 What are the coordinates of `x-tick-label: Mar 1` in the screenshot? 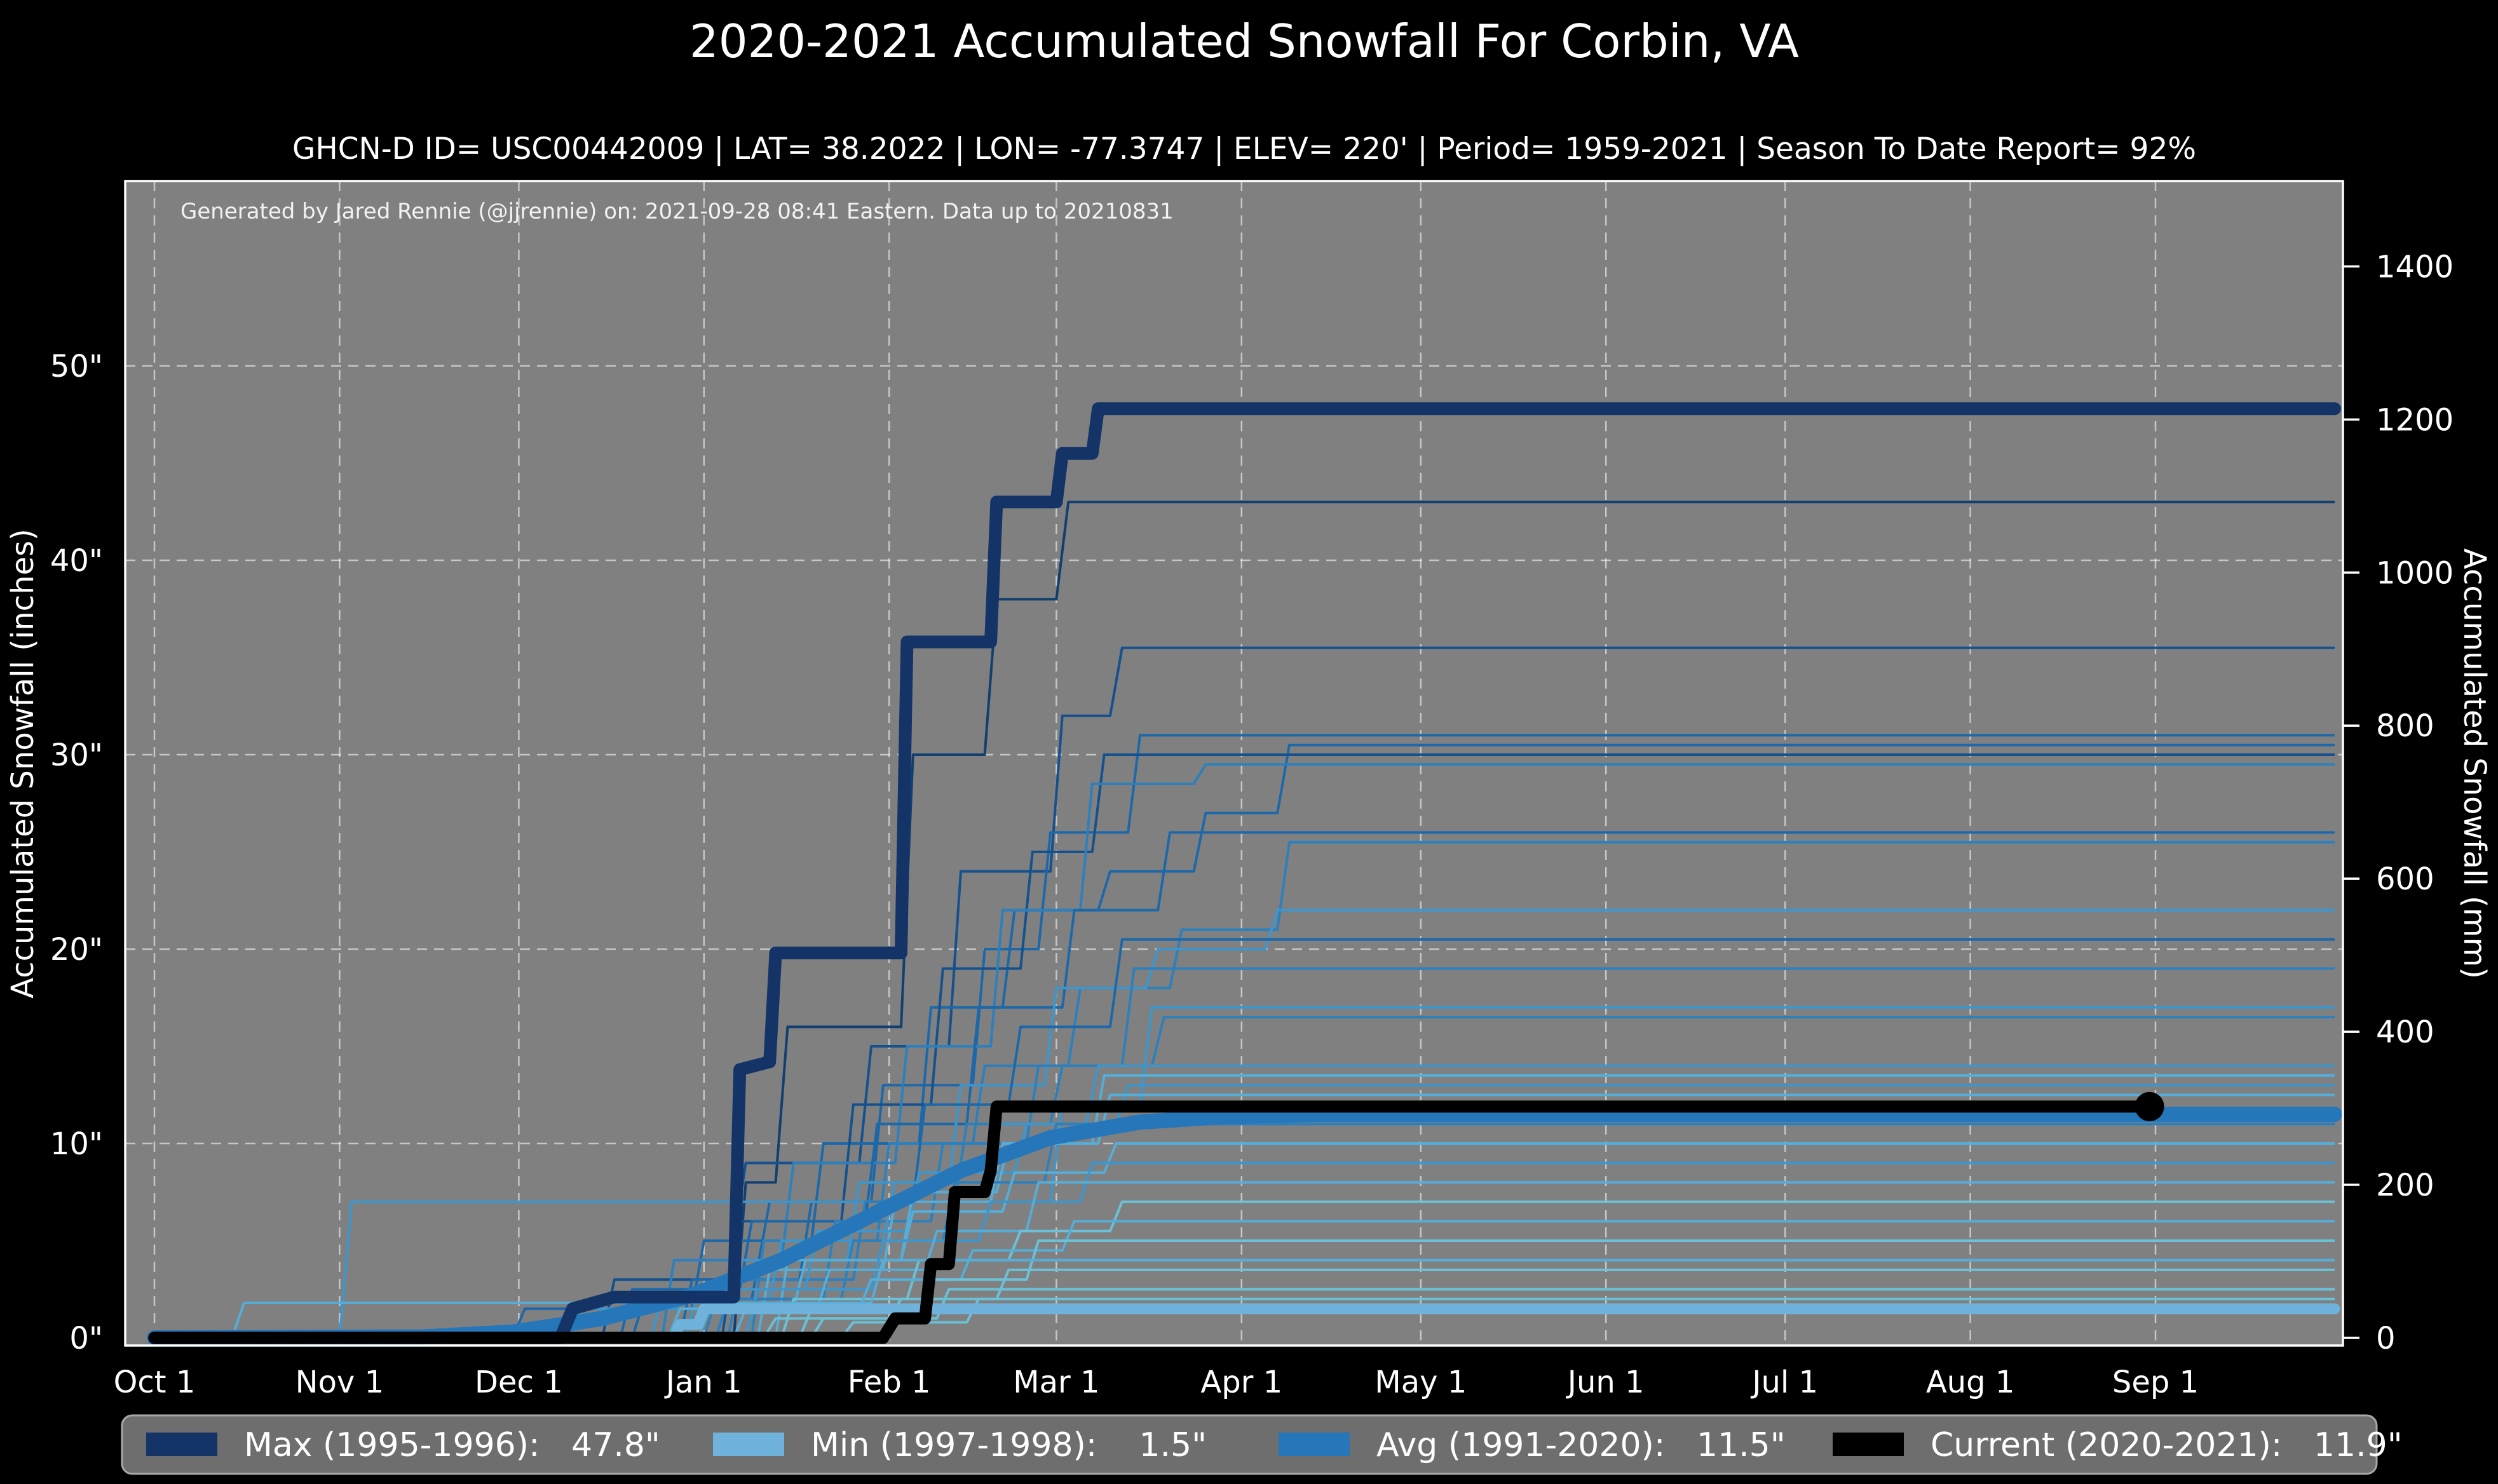 It's located at (1056, 1383).